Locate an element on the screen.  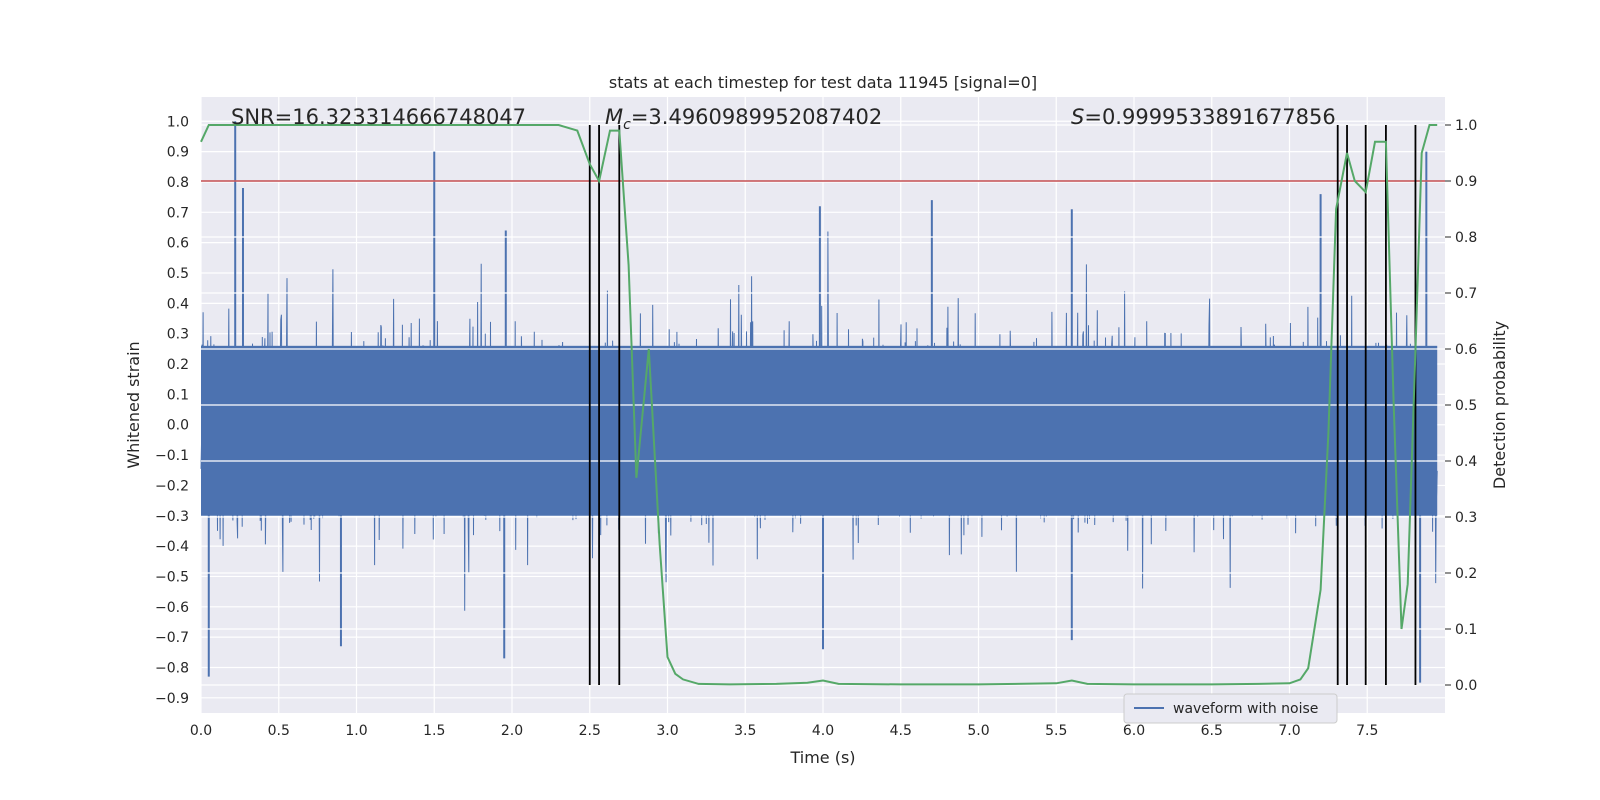
x-tick-label: 6.0 is located at coordinates (1134, 731).